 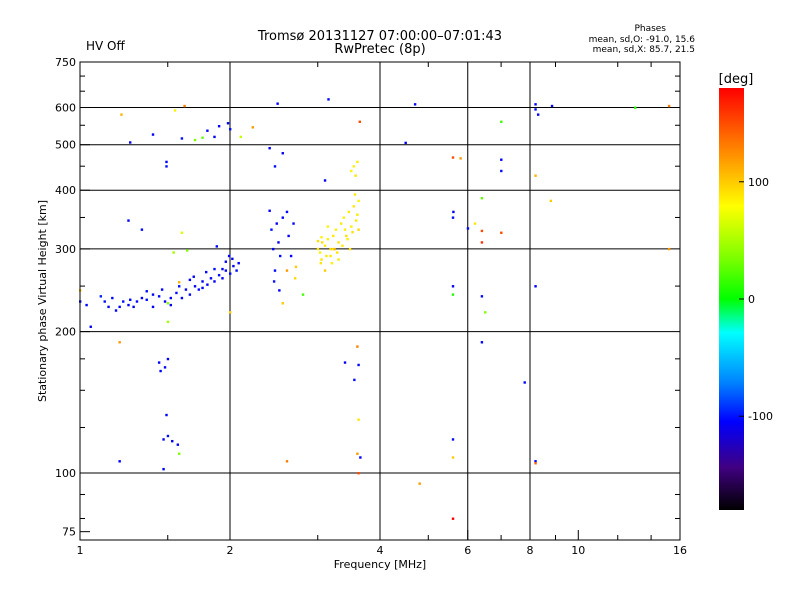 What do you see at coordinates (65, 108) in the screenshot?
I see `y-tick-label: 600` at bounding box center [65, 108].